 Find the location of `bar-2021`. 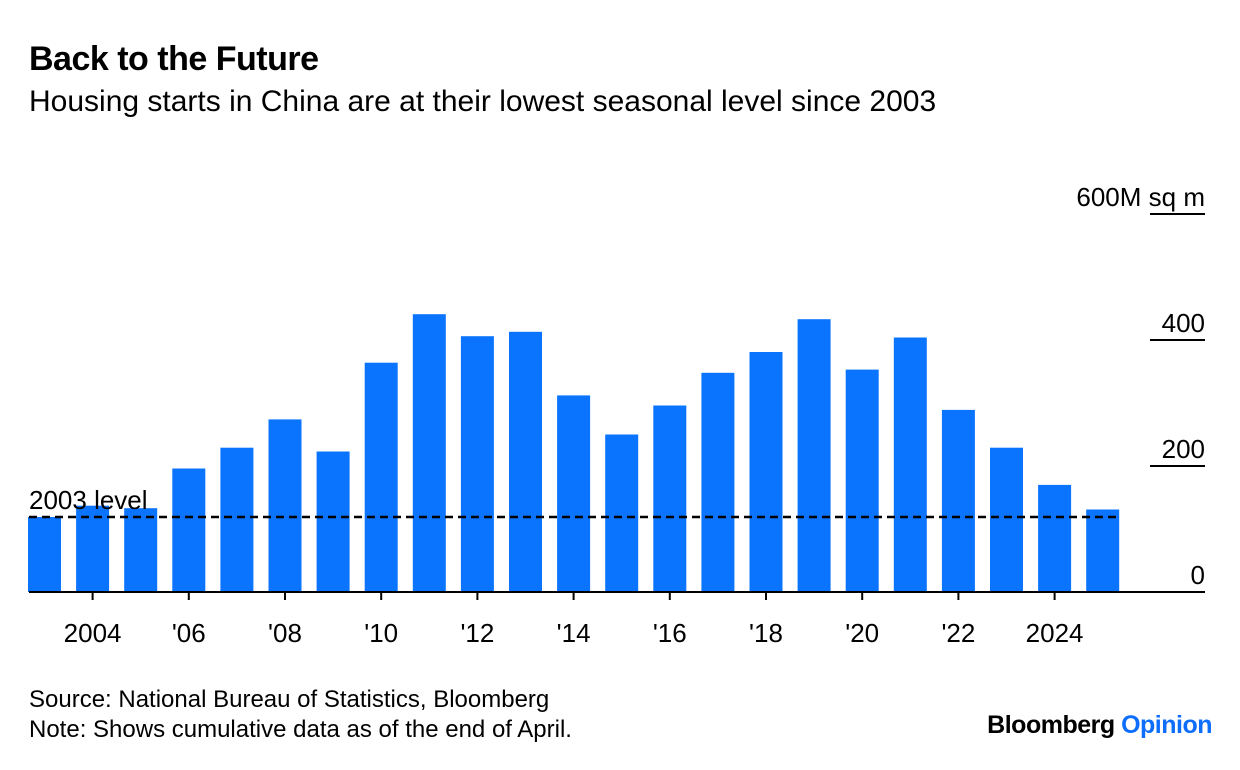

bar-2021 is located at coordinates (910, 464).